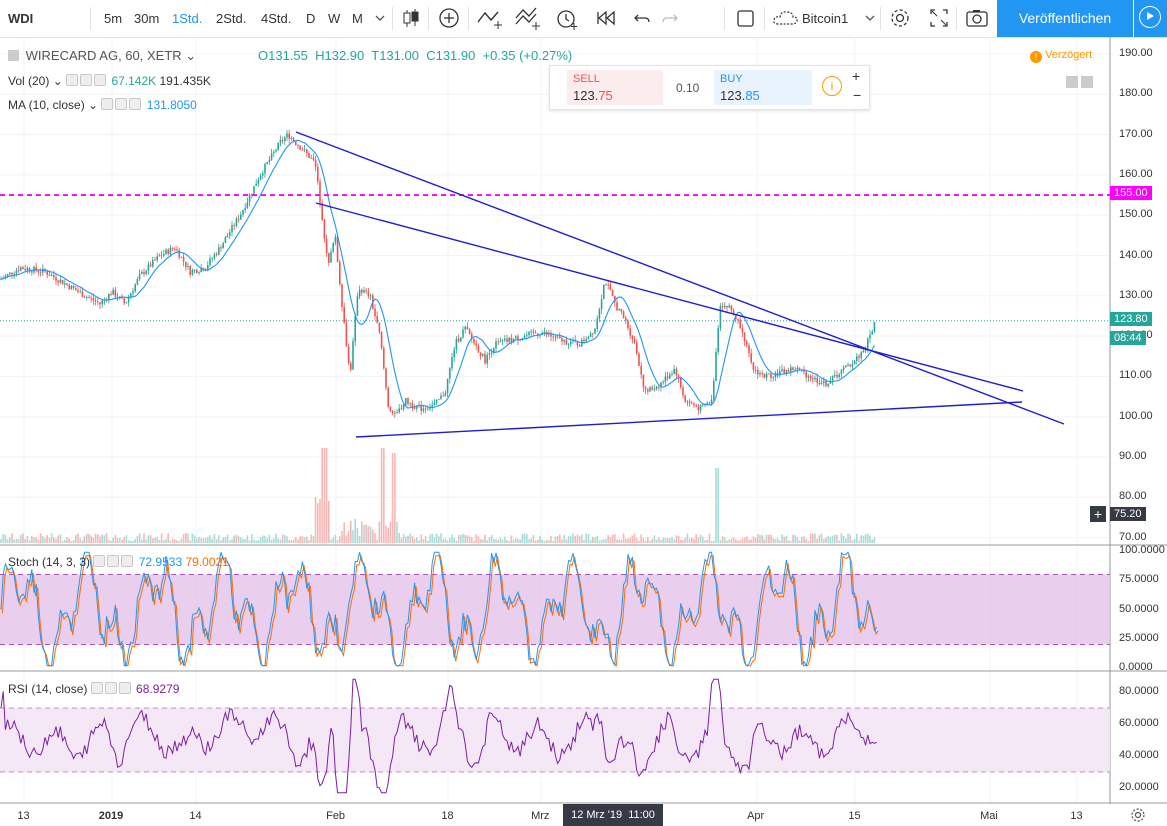 This screenshot has width=1167, height=826. Describe the element at coordinates (825, 18) in the screenshot. I see `layout-name: Bitcoin1` at that location.